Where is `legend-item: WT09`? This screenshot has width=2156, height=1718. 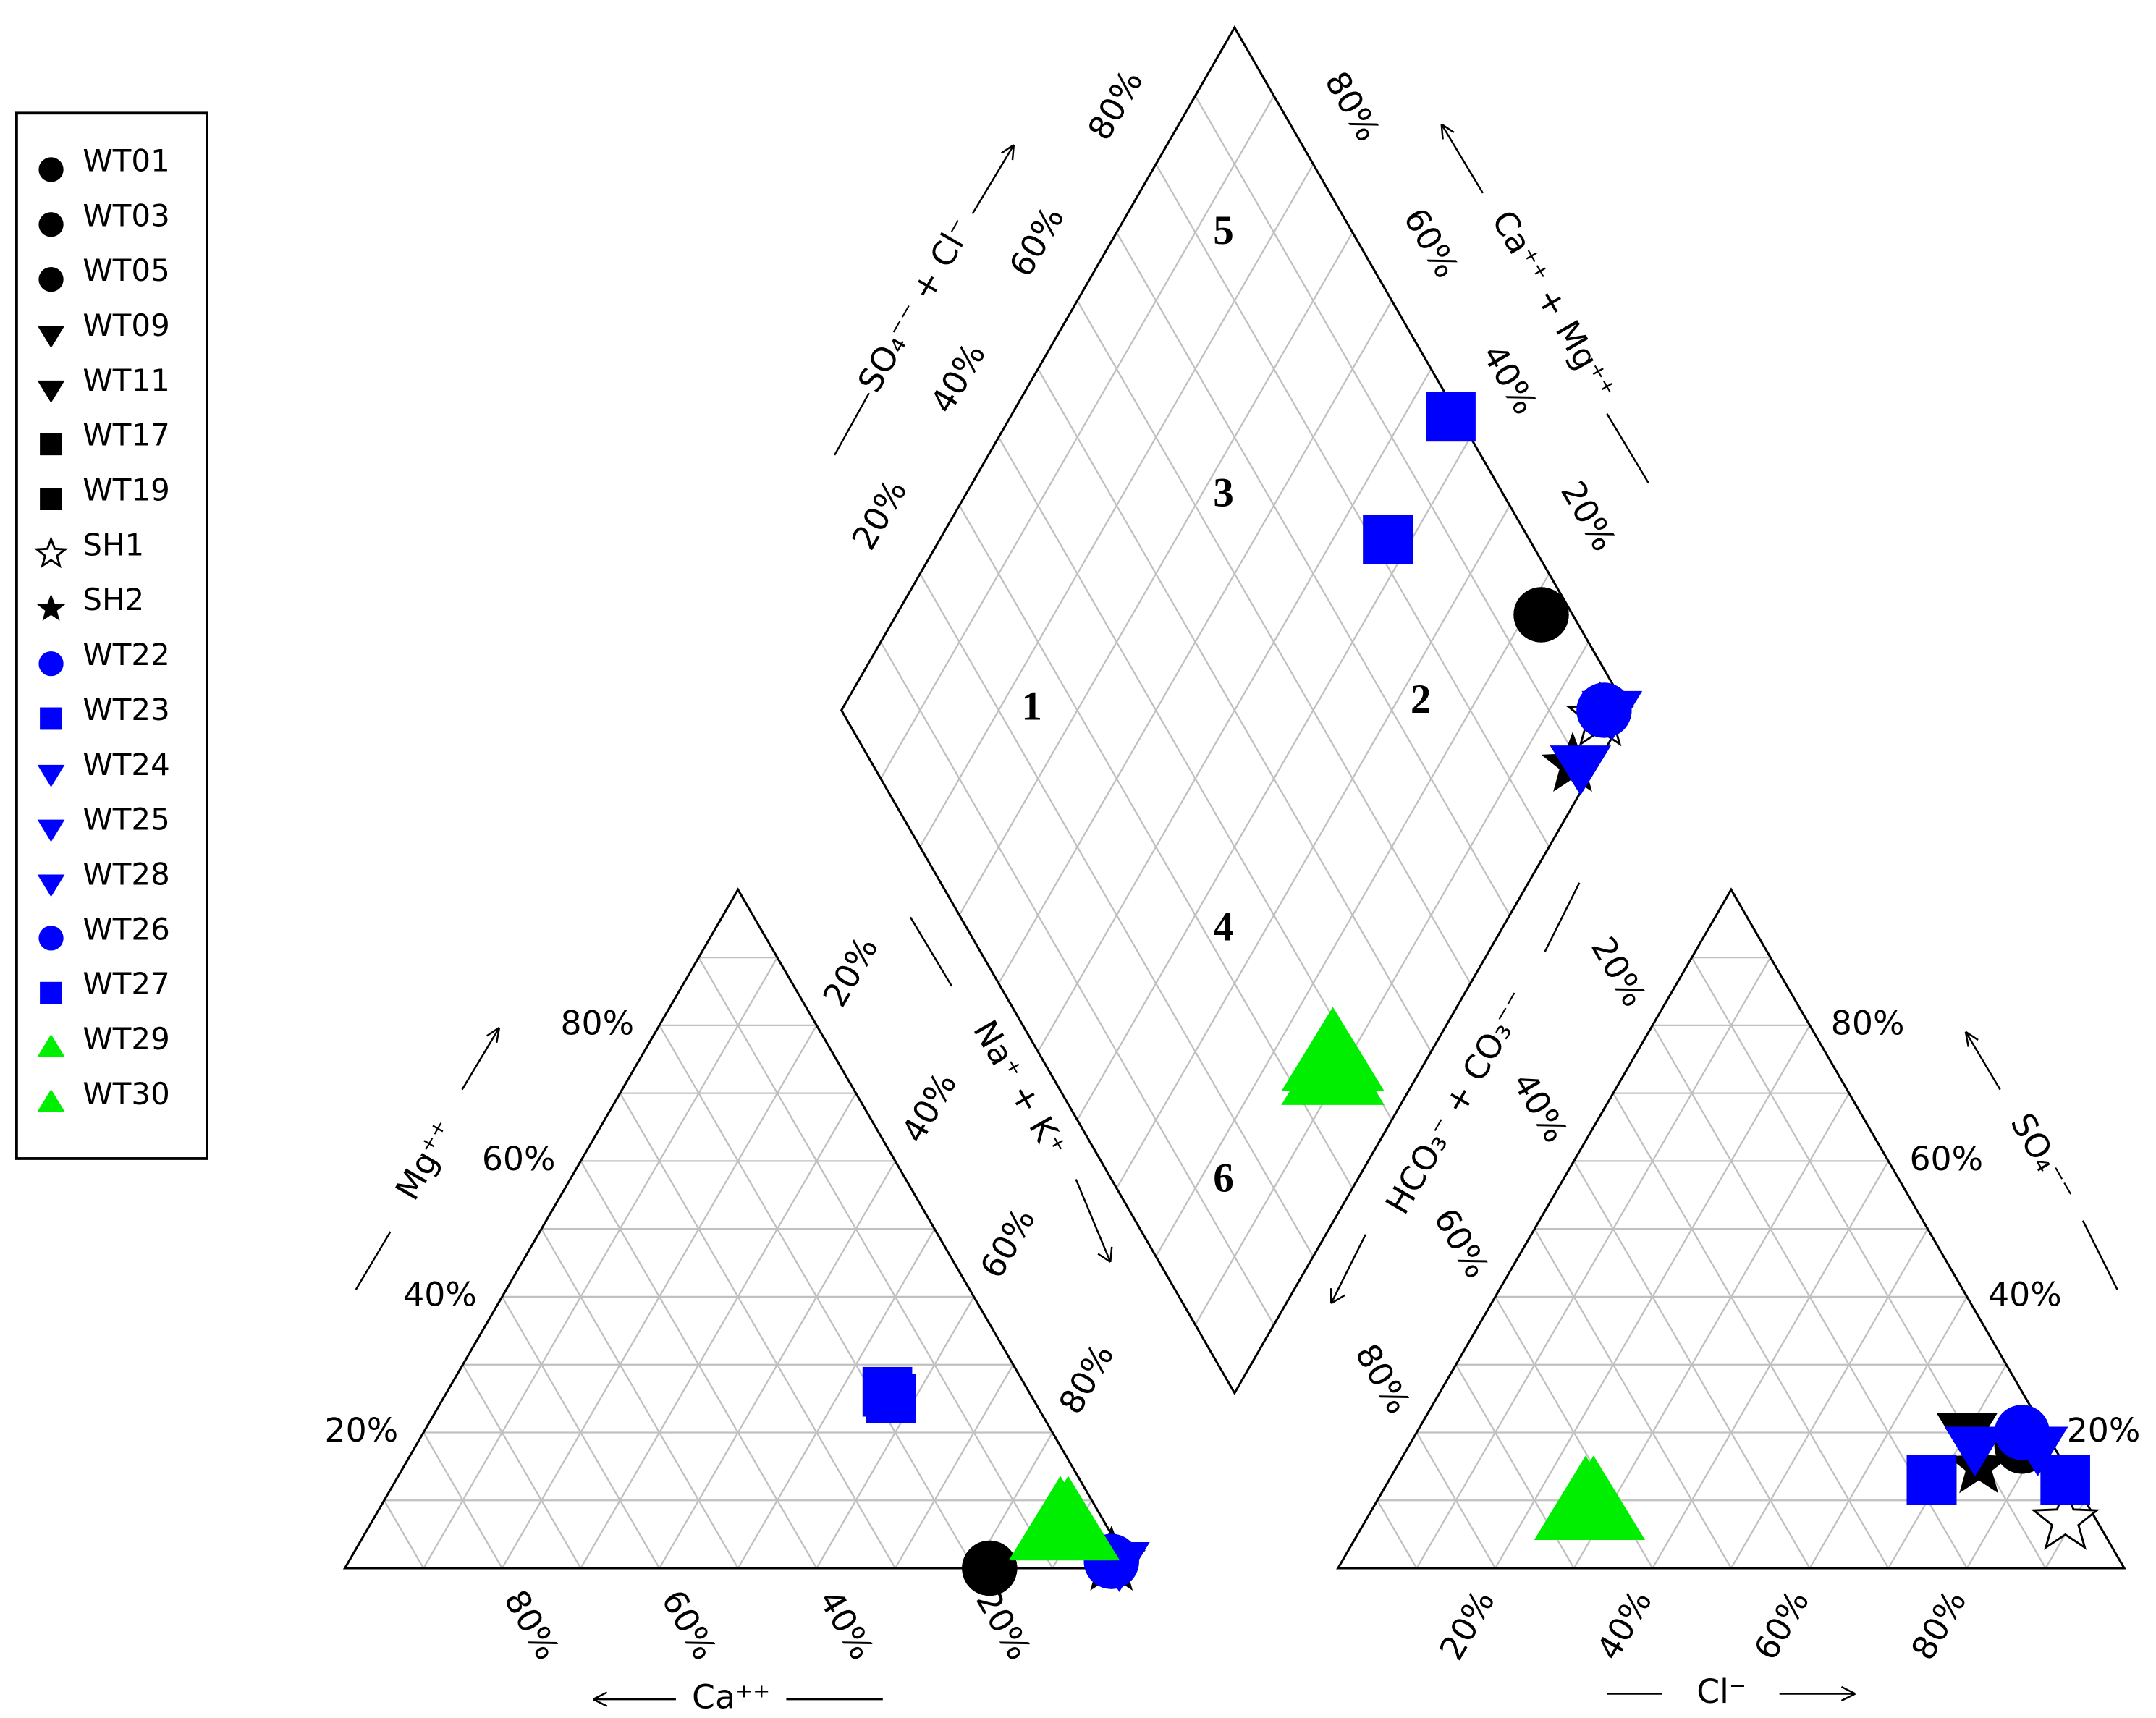 legend-item: WT09 is located at coordinates (103, 328).